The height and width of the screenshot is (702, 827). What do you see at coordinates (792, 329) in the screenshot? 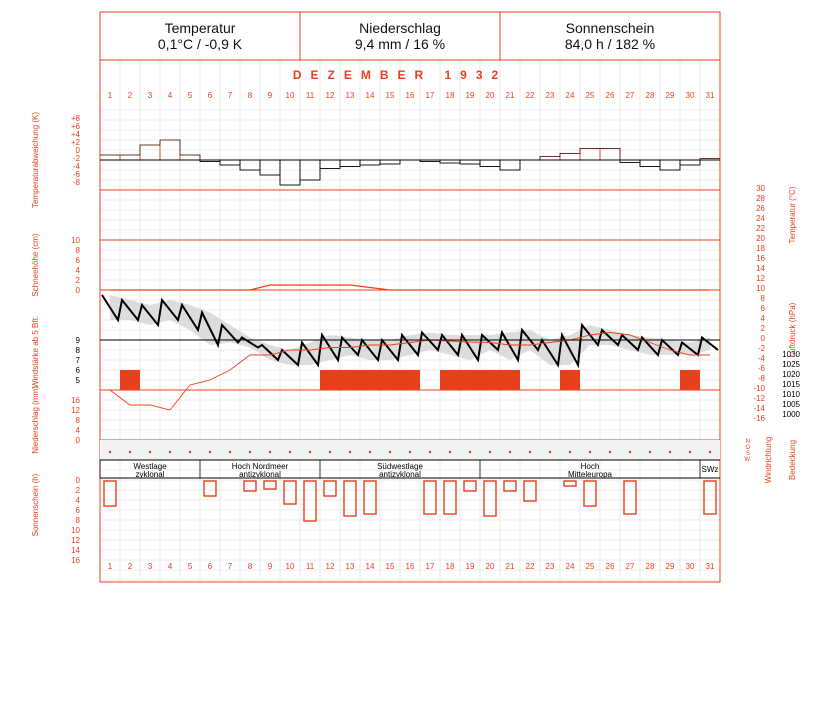
I see `label-pressure: Luftdruck (hPa)` at bounding box center [792, 329].